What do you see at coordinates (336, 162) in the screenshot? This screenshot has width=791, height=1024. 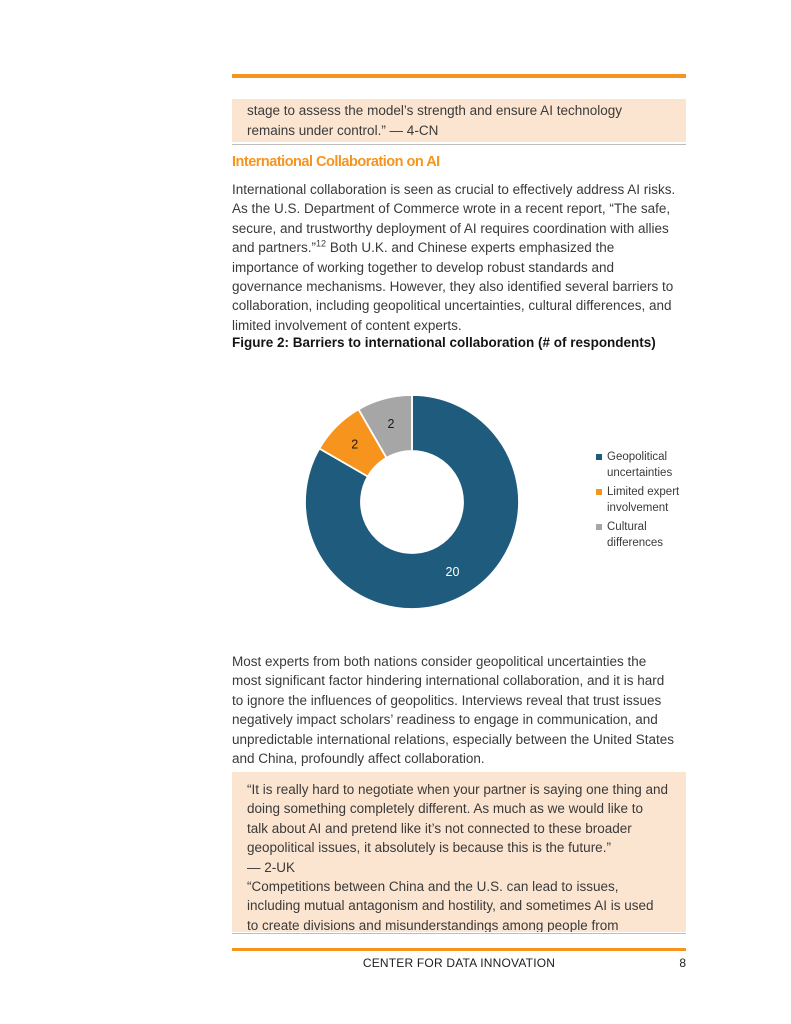 I see `section-heading: International Collaboration on AI` at bounding box center [336, 162].